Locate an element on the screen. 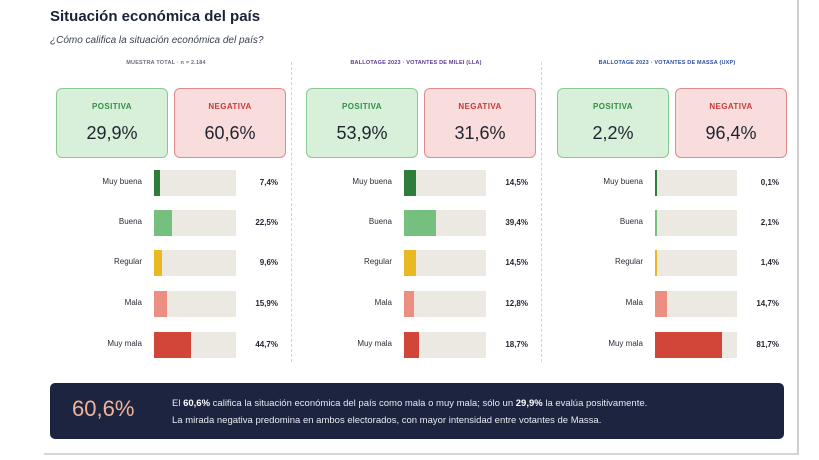 This screenshot has width=819, height=460. bar-row: Regular 1,4% is located at coordinates (667, 263).